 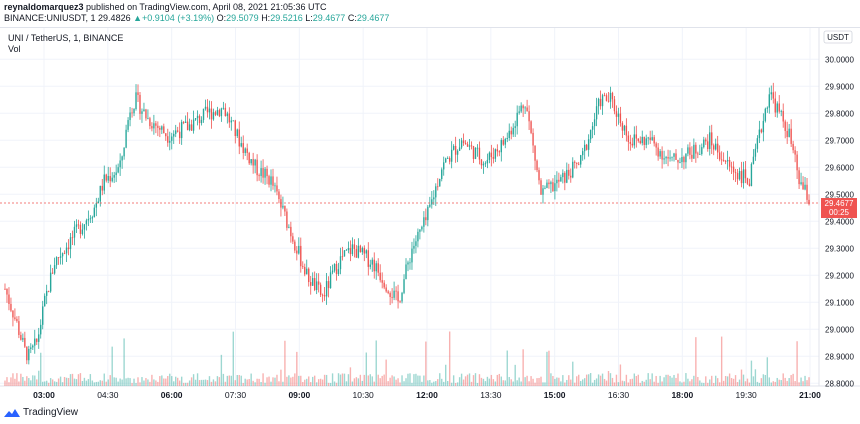 I want to click on series-legend: UNI / TetherUS, 1, BINANCE, so click(x=66, y=38).